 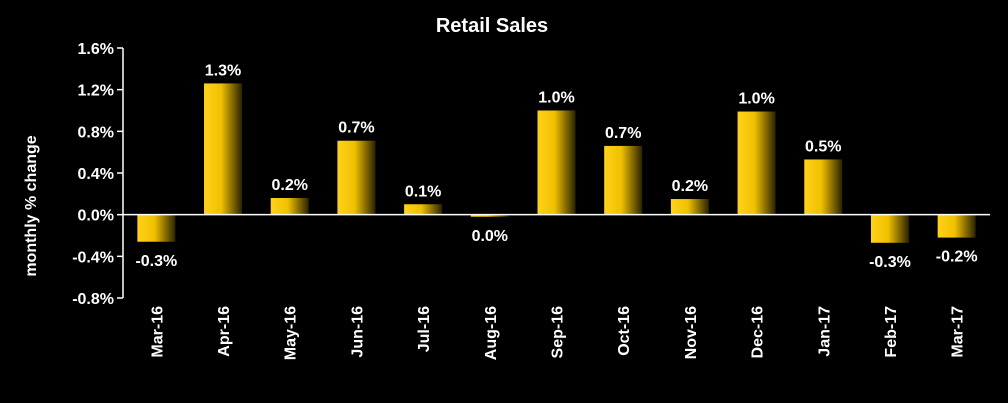 I want to click on x-category-label: Apr-16, so click(x=224, y=331).